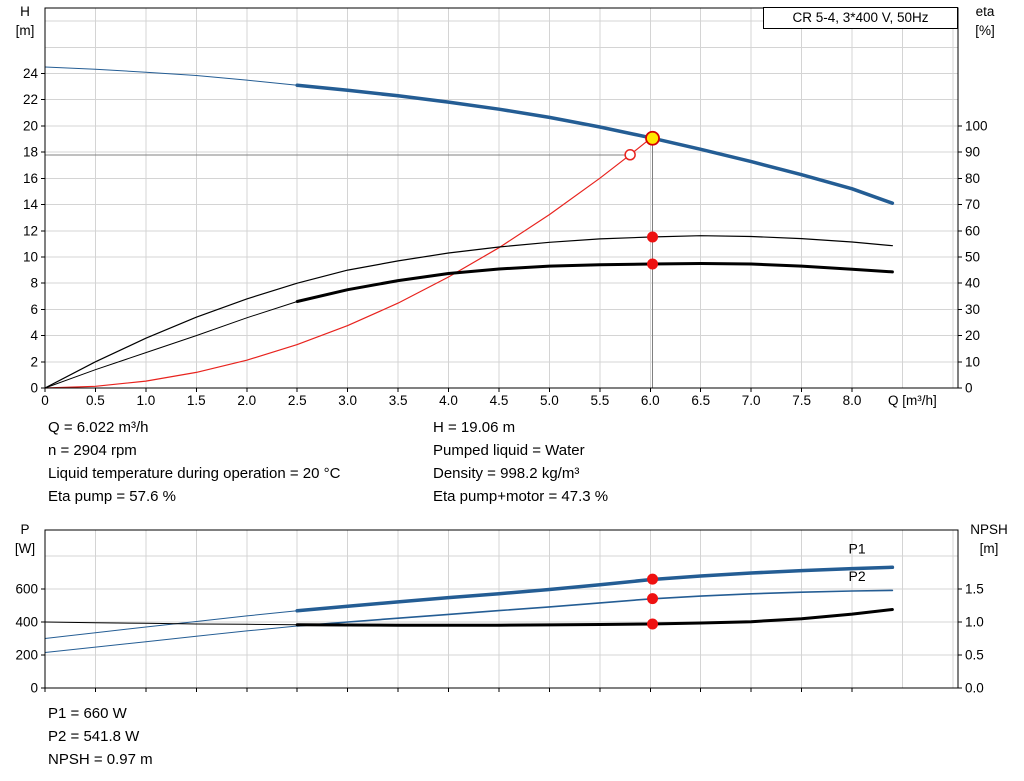 Image resolution: width=1024 pixels, height=781 pixels. I want to click on pump-title-box: CR 5-4, 3*400 V, 50Hz, so click(860, 18).